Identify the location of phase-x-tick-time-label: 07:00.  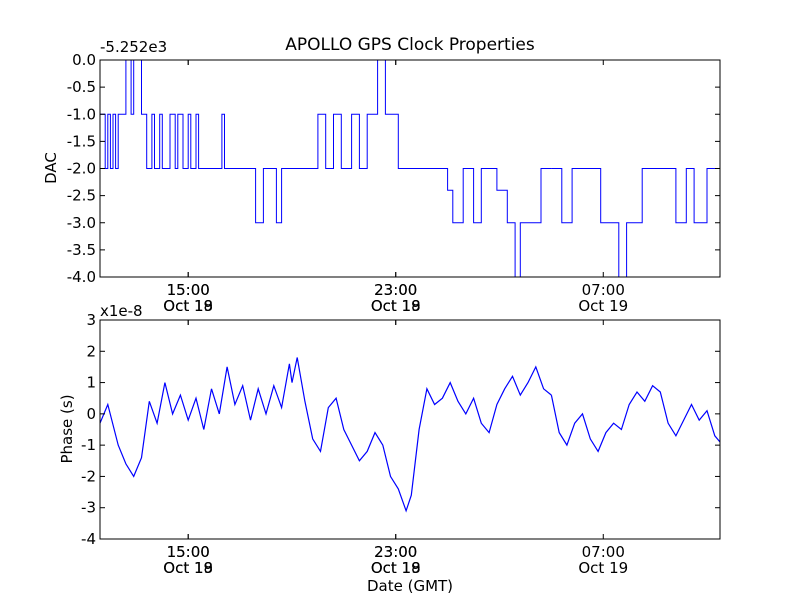
(603, 552).